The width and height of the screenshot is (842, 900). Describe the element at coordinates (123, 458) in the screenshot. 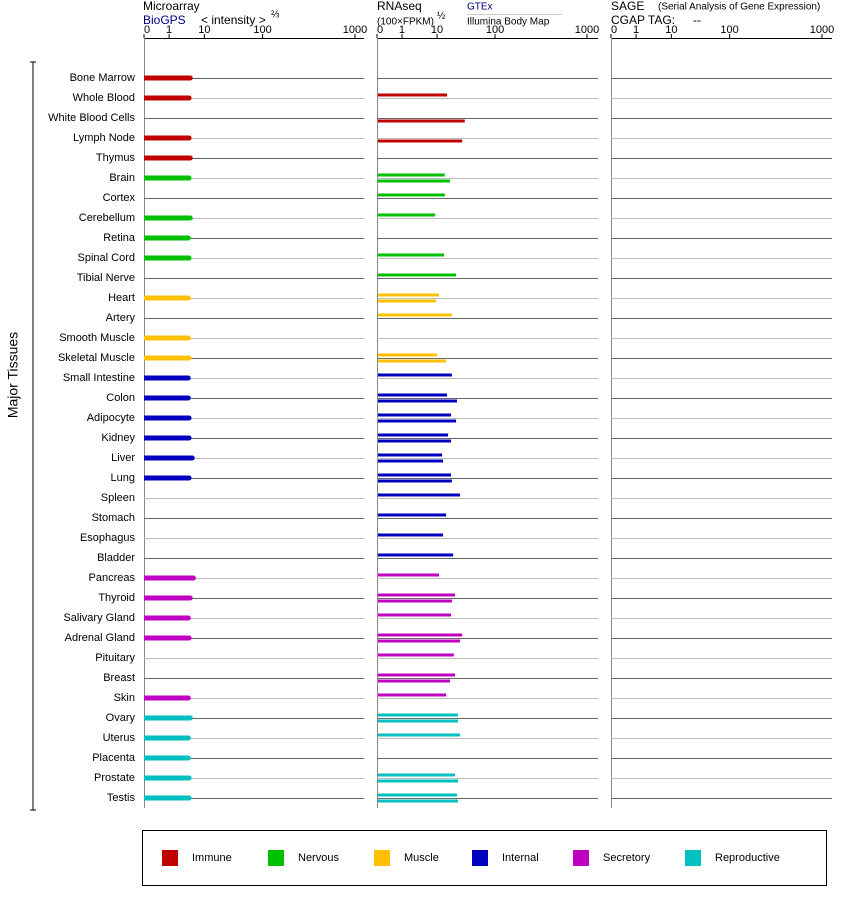

I see `category-label: Liver` at that location.